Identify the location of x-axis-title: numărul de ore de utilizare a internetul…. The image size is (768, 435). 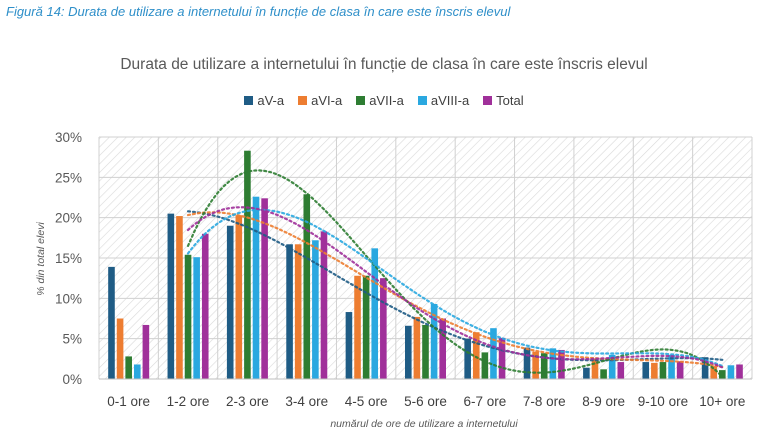
(424, 424).